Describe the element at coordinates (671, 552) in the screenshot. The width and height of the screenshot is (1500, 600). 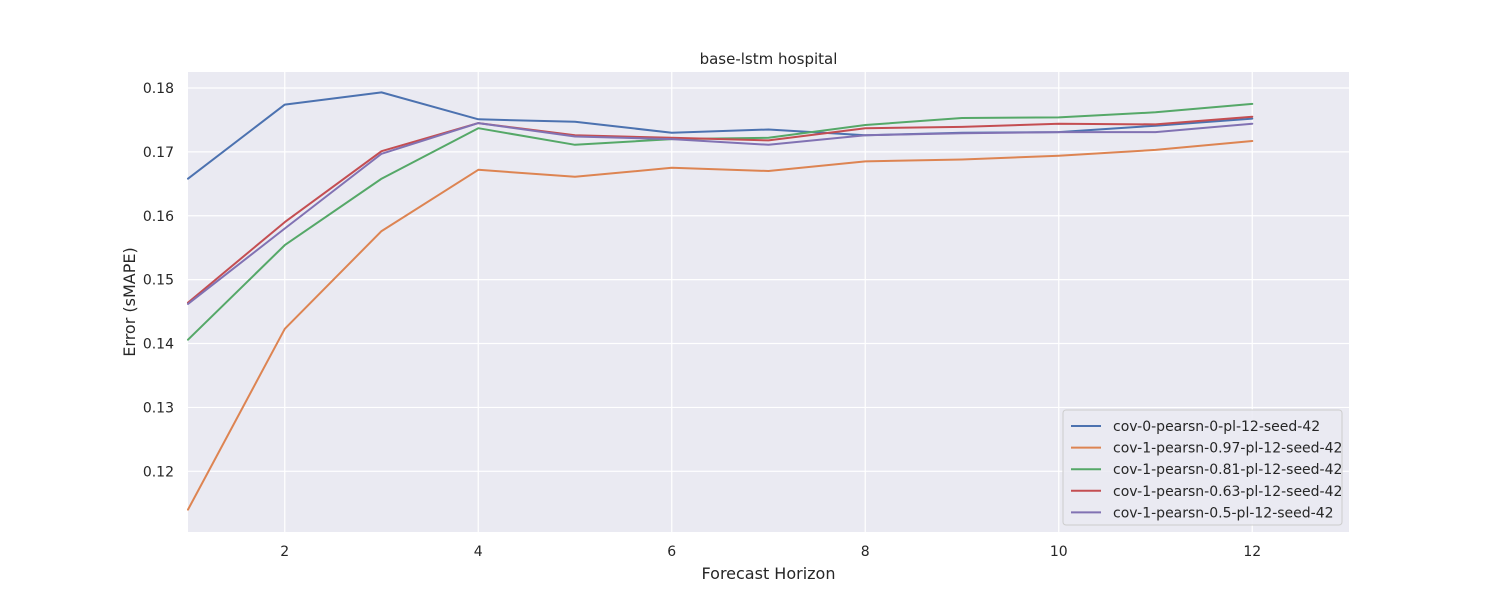
I see `x-tick-label: 6` at that location.